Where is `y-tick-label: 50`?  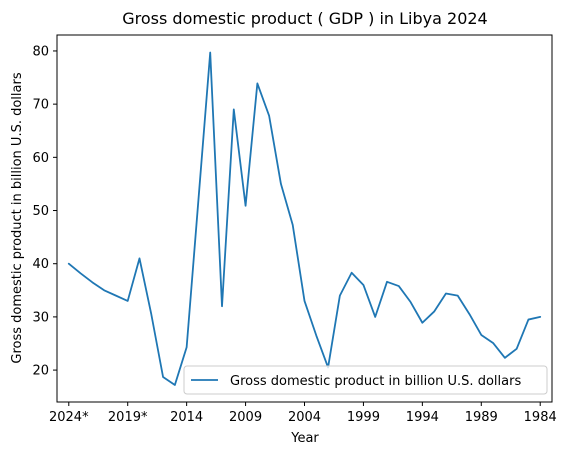 y-tick-label: 50 is located at coordinates (40, 211).